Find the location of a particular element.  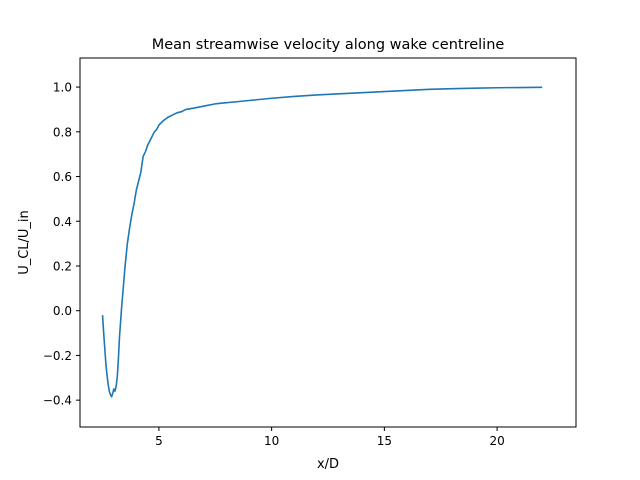

y-tick-label: −0.4 is located at coordinates (57, 401).